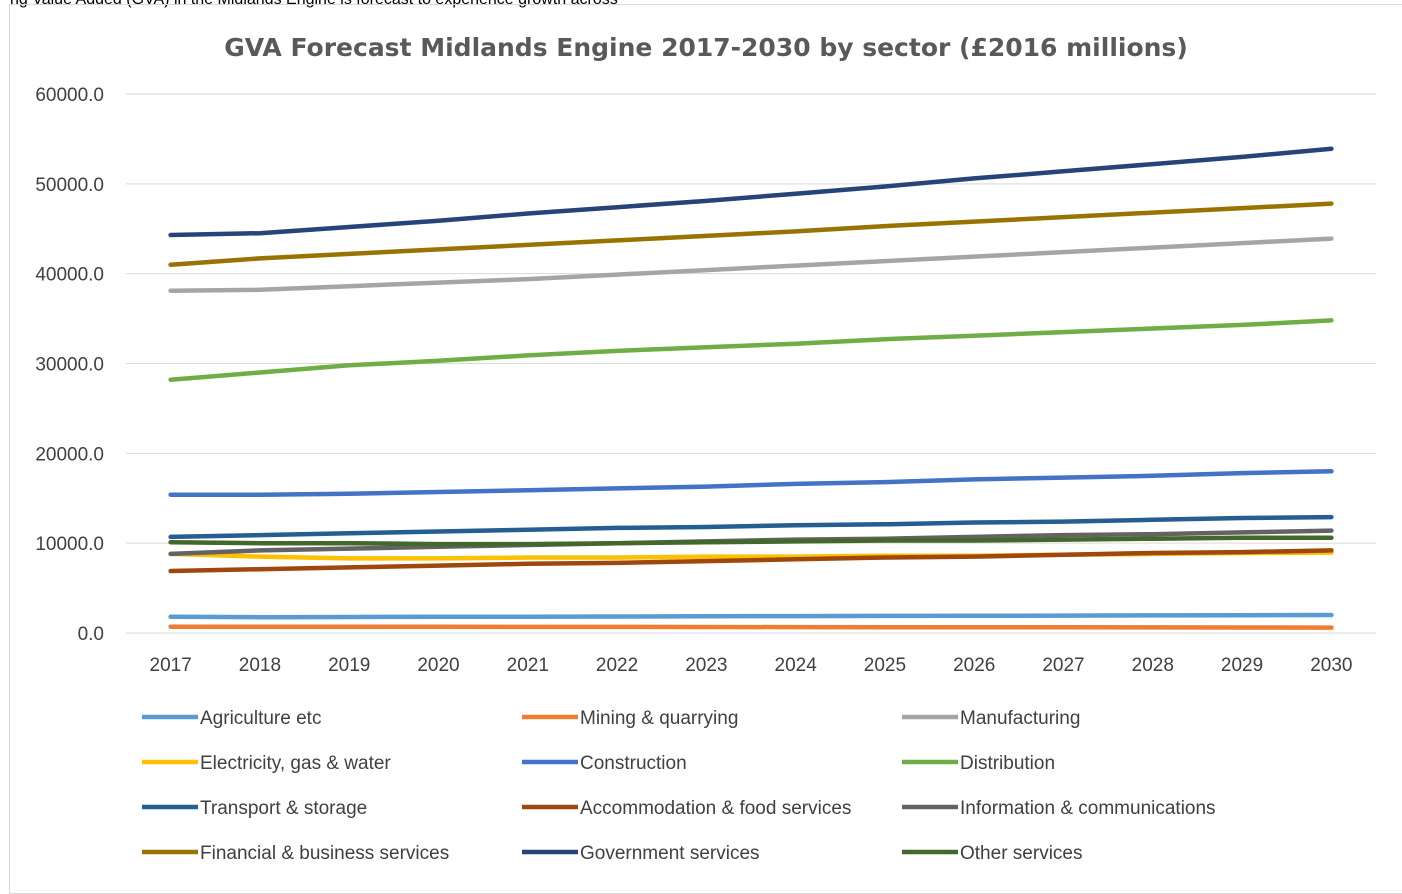  What do you see at coordinates (1007, 763) in the screenshot?
I see `legend-label: Distribution` at bounding box center [1007, 763].